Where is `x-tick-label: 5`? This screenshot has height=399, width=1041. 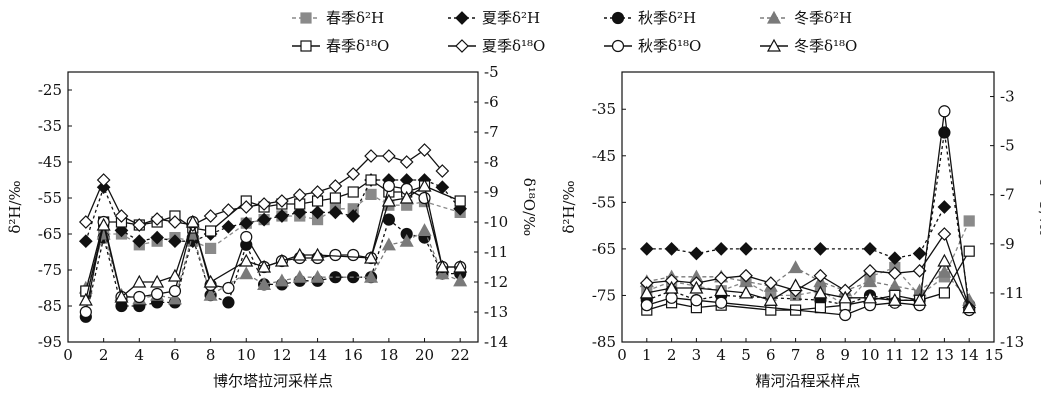 x-tick-label: 5 is located at coordinates (746, 355).